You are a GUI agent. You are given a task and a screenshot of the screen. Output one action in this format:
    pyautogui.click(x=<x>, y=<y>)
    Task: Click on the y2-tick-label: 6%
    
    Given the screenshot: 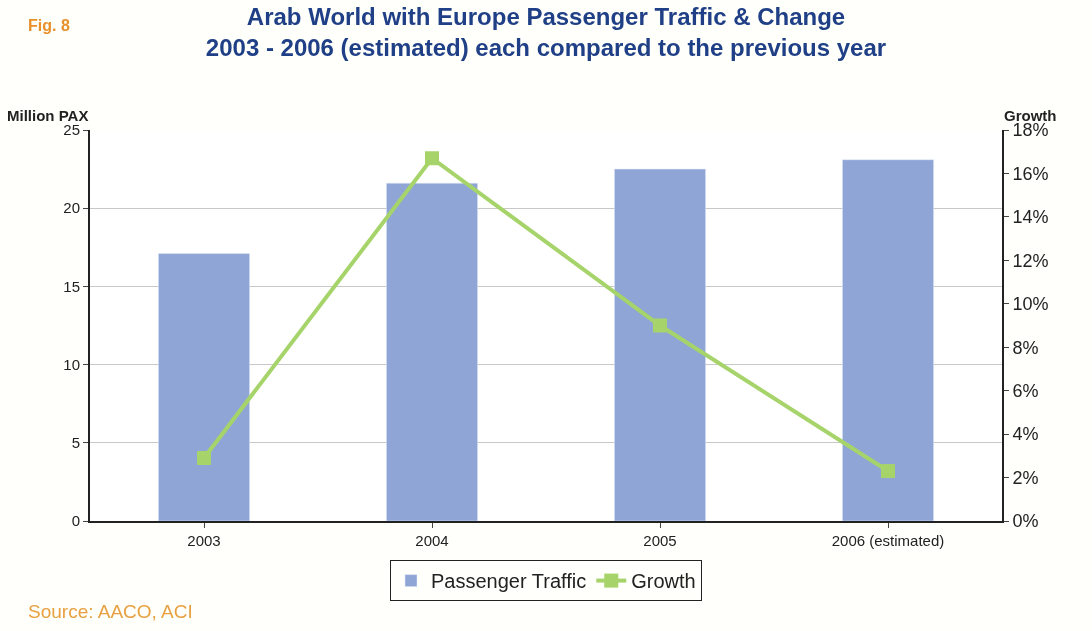 What is the action you would take?
    pyautogui.click(x=1025, y=390)
    